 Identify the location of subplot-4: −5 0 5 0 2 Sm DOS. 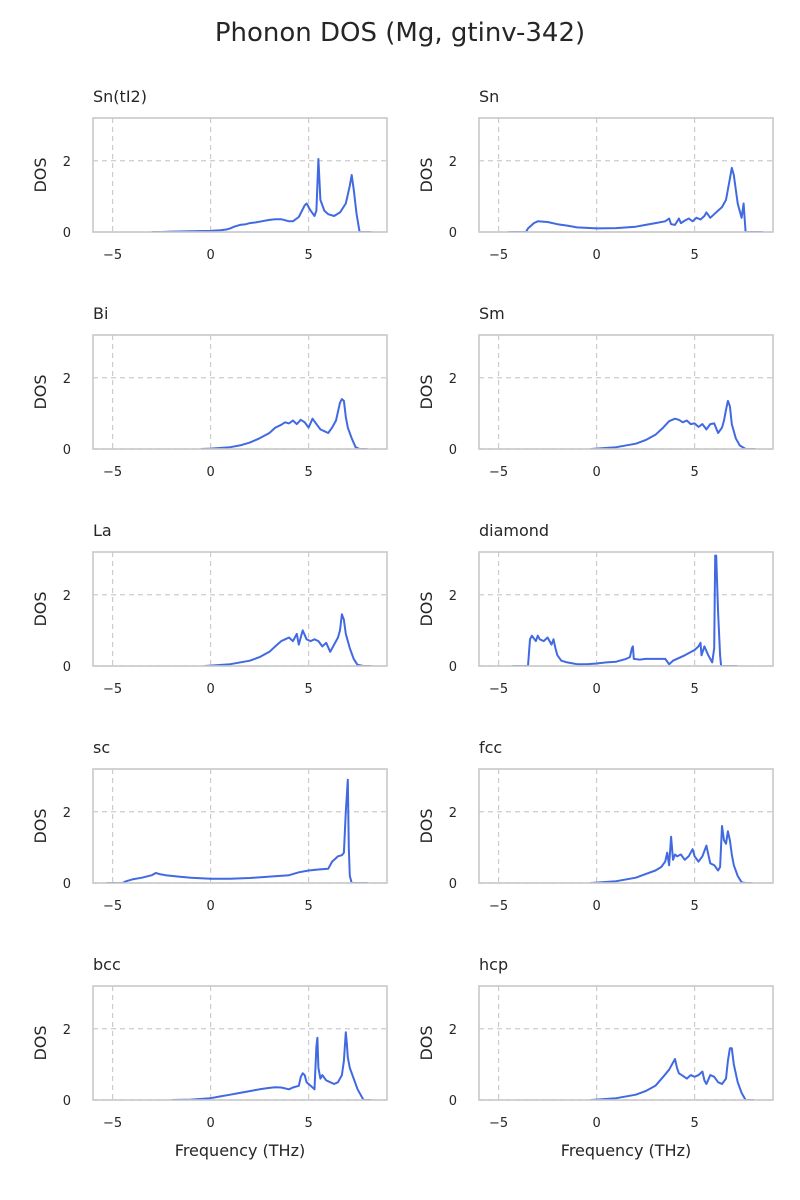
(595, 392).